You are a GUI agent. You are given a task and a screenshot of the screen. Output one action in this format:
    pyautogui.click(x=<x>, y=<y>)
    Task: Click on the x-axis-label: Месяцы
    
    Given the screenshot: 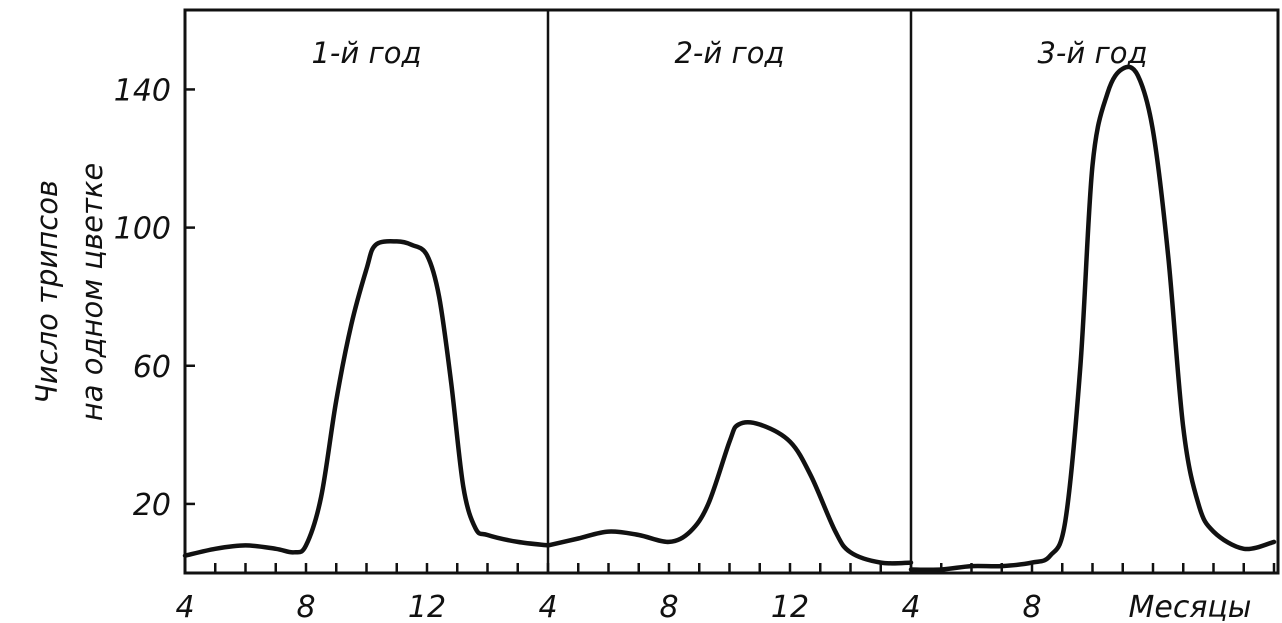 What is the action you would take?
    pyautogui.click(x=1190, y=606)
    